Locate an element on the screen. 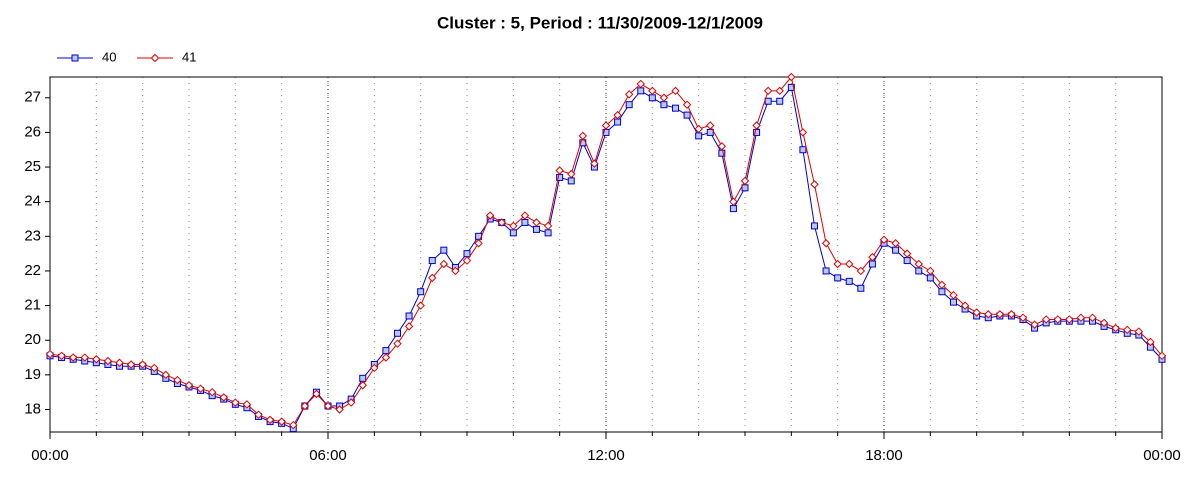 The width and height of the screenshot is (1200, 480). x-tick-label: 00:00 is located at coordinates (1162, 455).